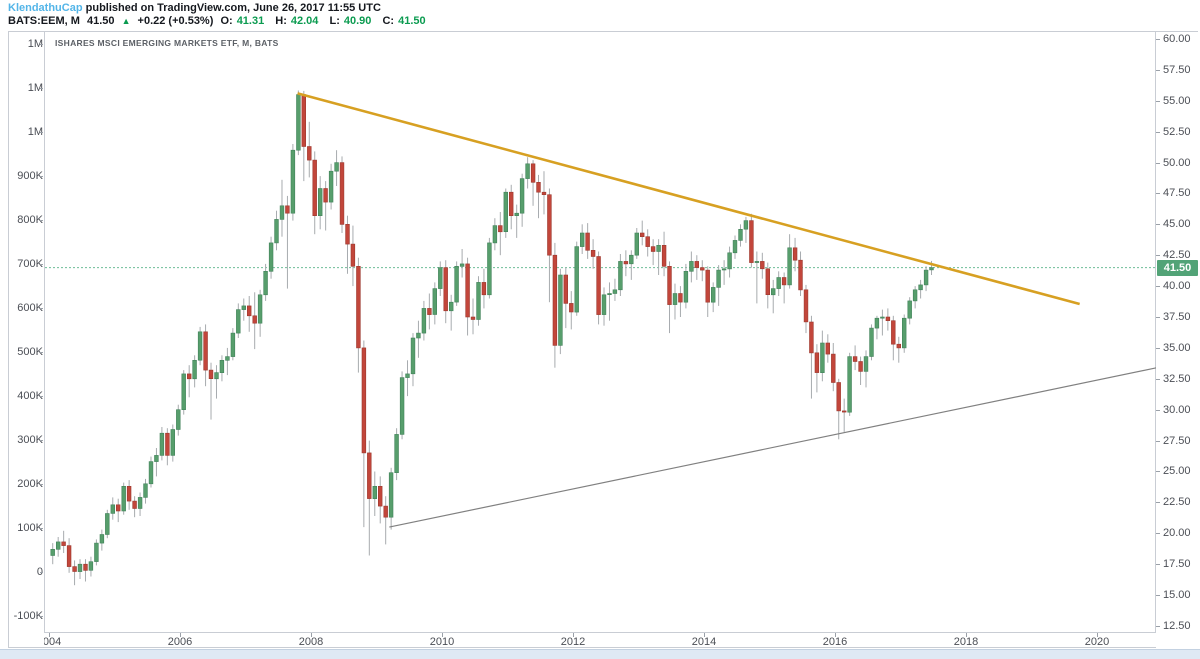 This screenshot has width=1200, height=659. I want to click on time-axis: 2004 2006 2008 2010 2012 2014 2016 2018 2020, so click(600, 640).